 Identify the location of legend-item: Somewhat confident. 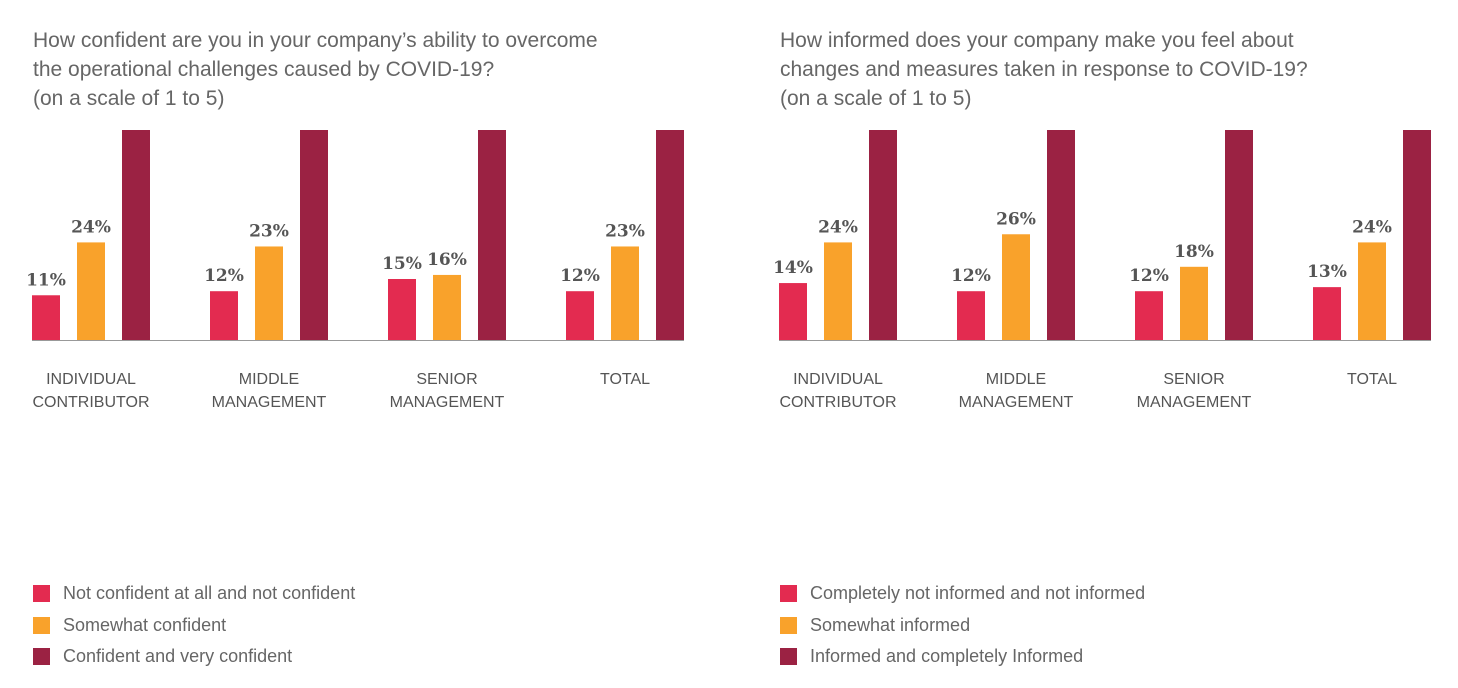
(194, 626).